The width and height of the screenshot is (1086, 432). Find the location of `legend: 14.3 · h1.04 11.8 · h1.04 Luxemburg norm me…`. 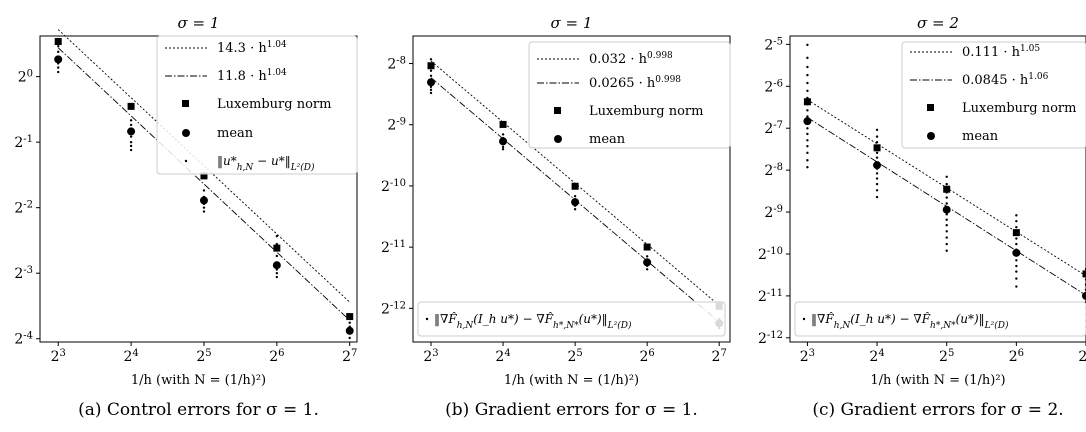

legend: 14.3 · h1.04 11.8 · h1.04 Luxemburg norm me… is located at coordinates (257, 105).